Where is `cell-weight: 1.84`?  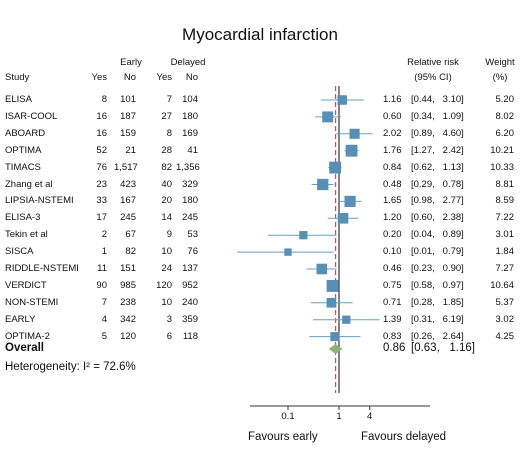
cell-weight: 1.84 is located at coordinates (505, 252).